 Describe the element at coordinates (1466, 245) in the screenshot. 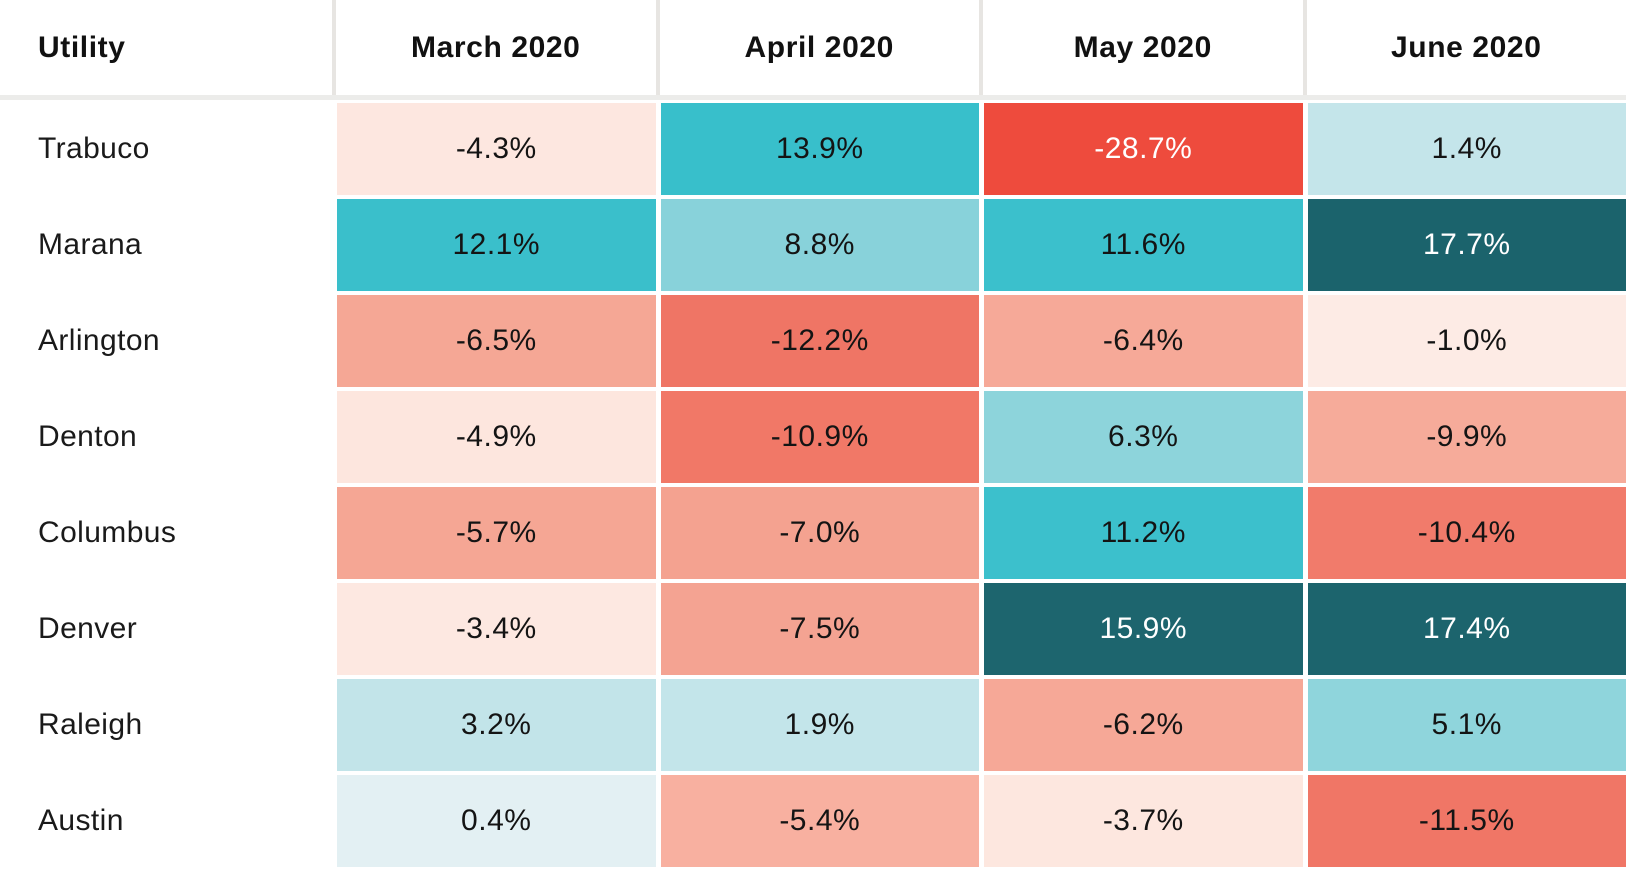

I see `heatmap-cell: 17.7%` at that location.